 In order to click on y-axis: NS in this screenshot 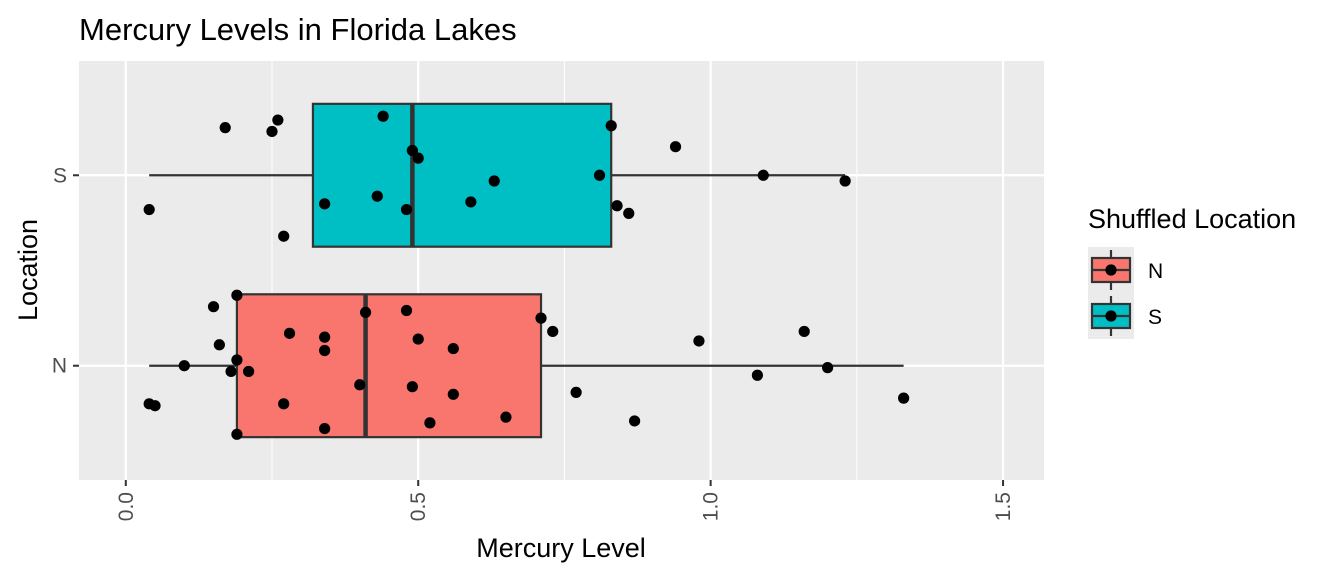, I will do `click(65, 271)`.